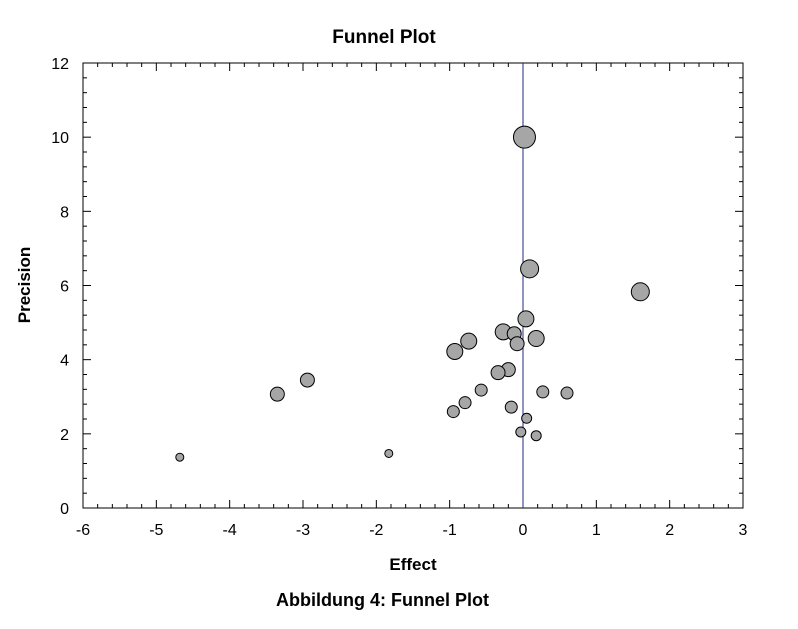 The width and height of the screenshot is (798, 629). I want to click on x-tick-label: 3, so click(743, 530).